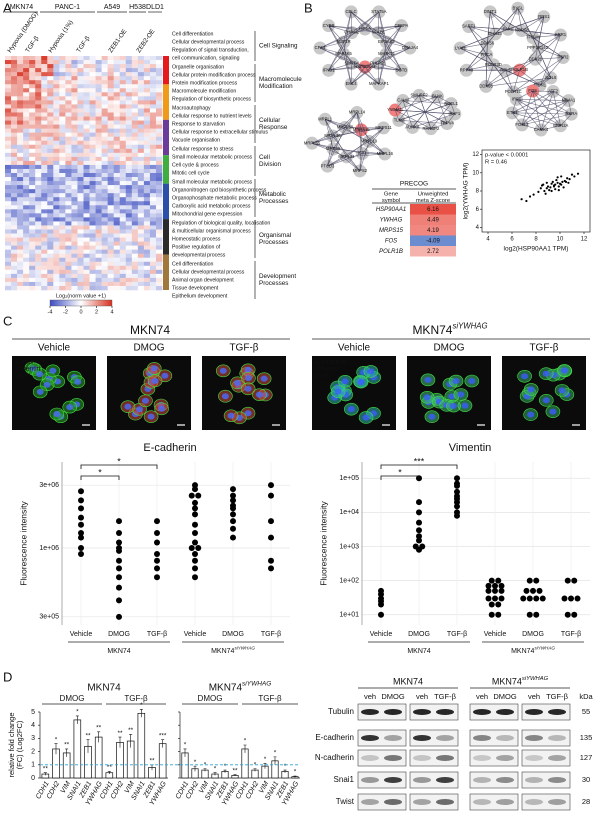 The image size is (600, 816). Describe the element at coordinates (534, 738) in the screenshot. I see `blot-band` at that location.